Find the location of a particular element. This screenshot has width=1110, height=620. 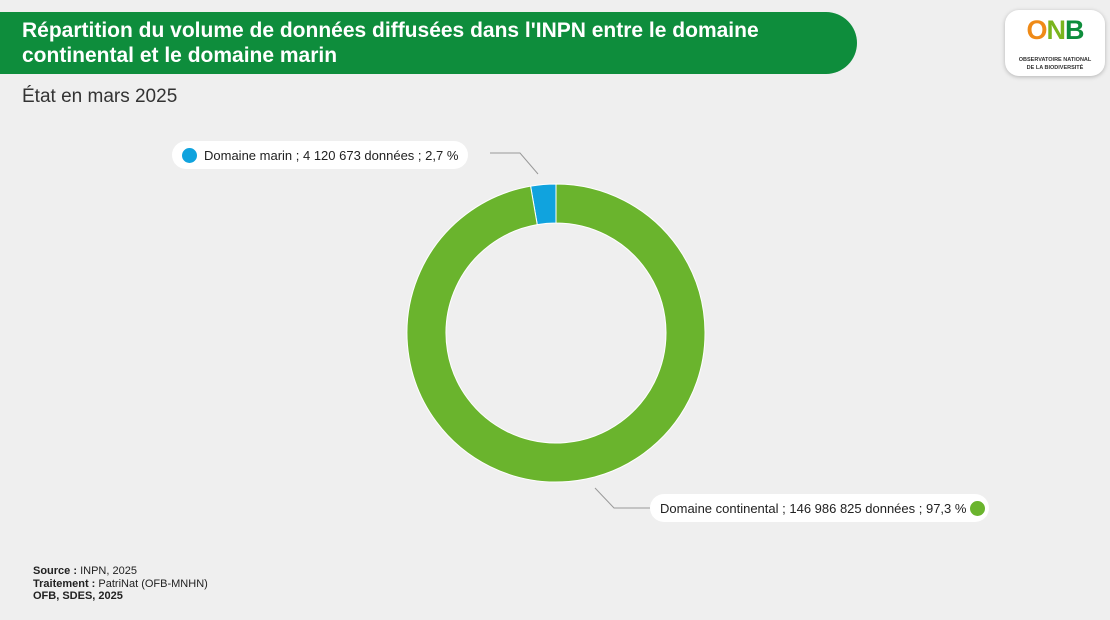

footer-source: Source : INPN, 2025 is located at coordinates (85, 571).